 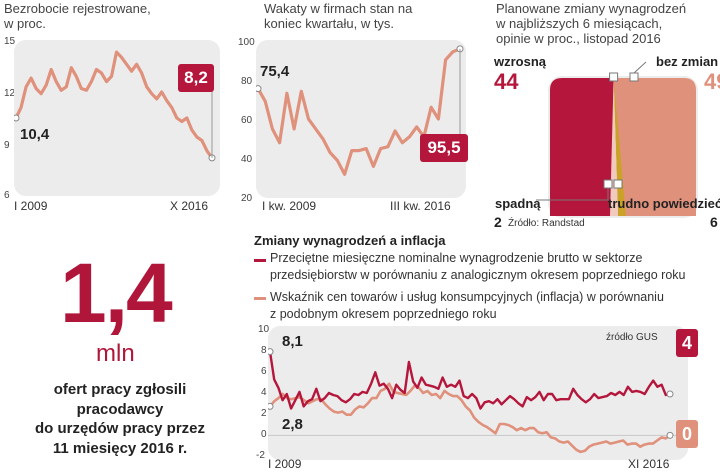 I want to click on chart2-ytick: 60, so click(x=247, y=120).